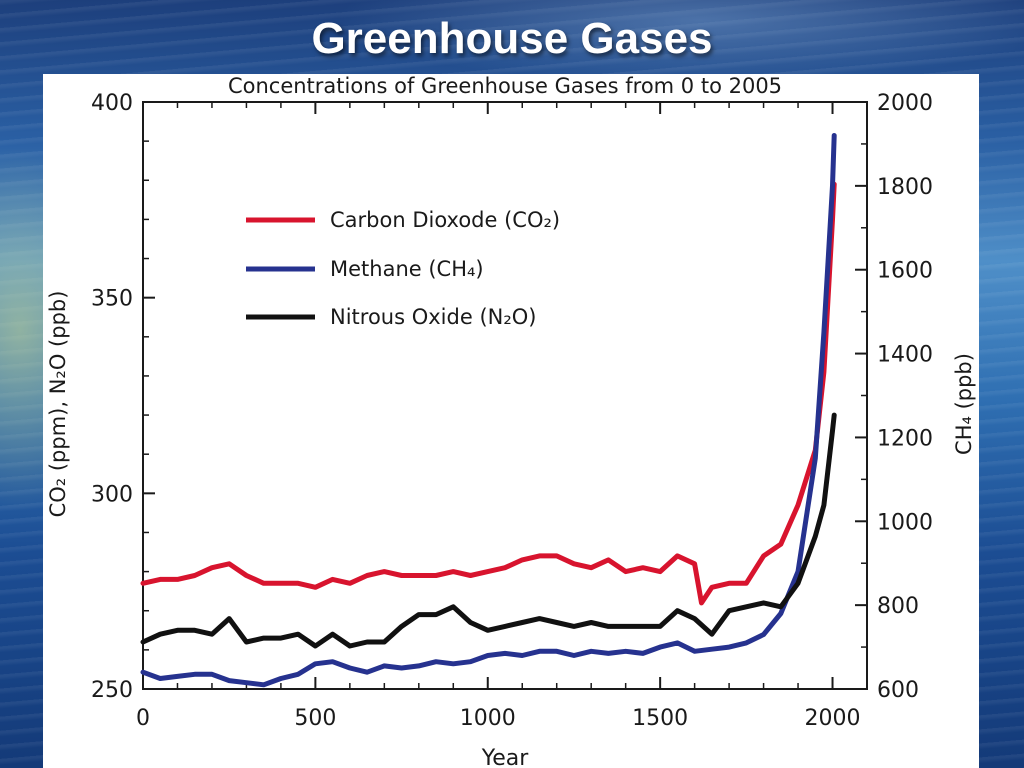 Image resolution: width=1024 pixels, height=768 pixels. I want to click on y-right-tick-label: 1800, so click(905, 187).